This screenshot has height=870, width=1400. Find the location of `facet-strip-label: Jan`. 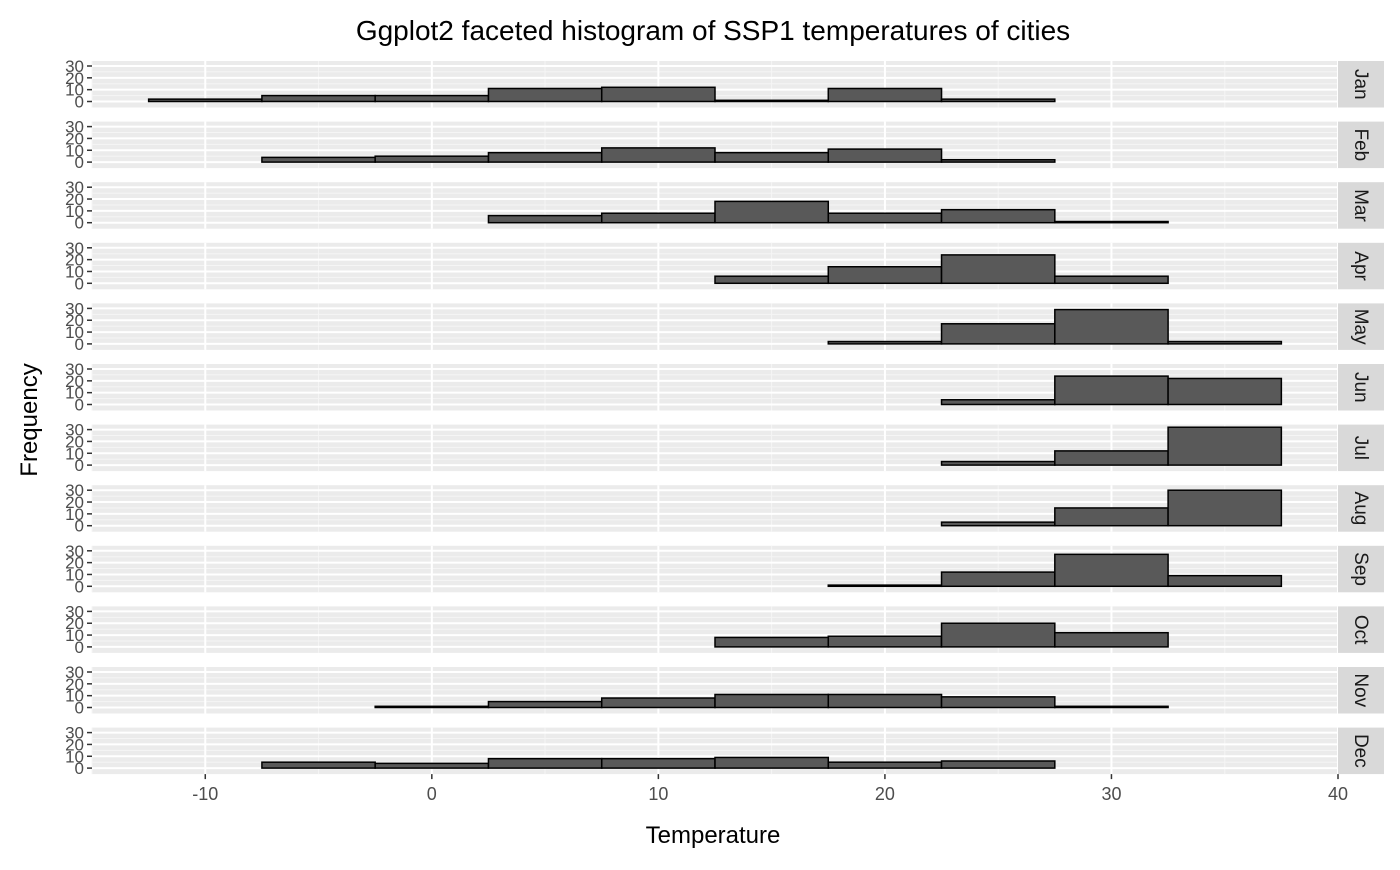

facet-strip-label: Jan is located at coordinates (1360, 84).